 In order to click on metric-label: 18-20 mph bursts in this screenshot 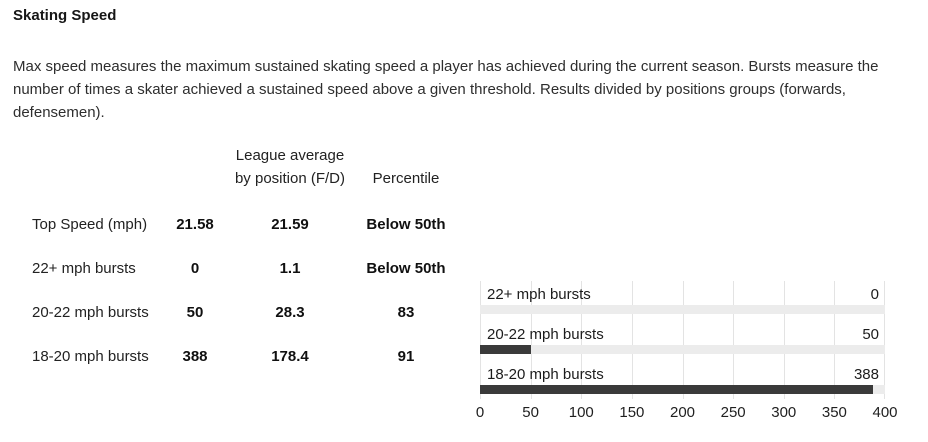, I will do `click(90, 356)`.